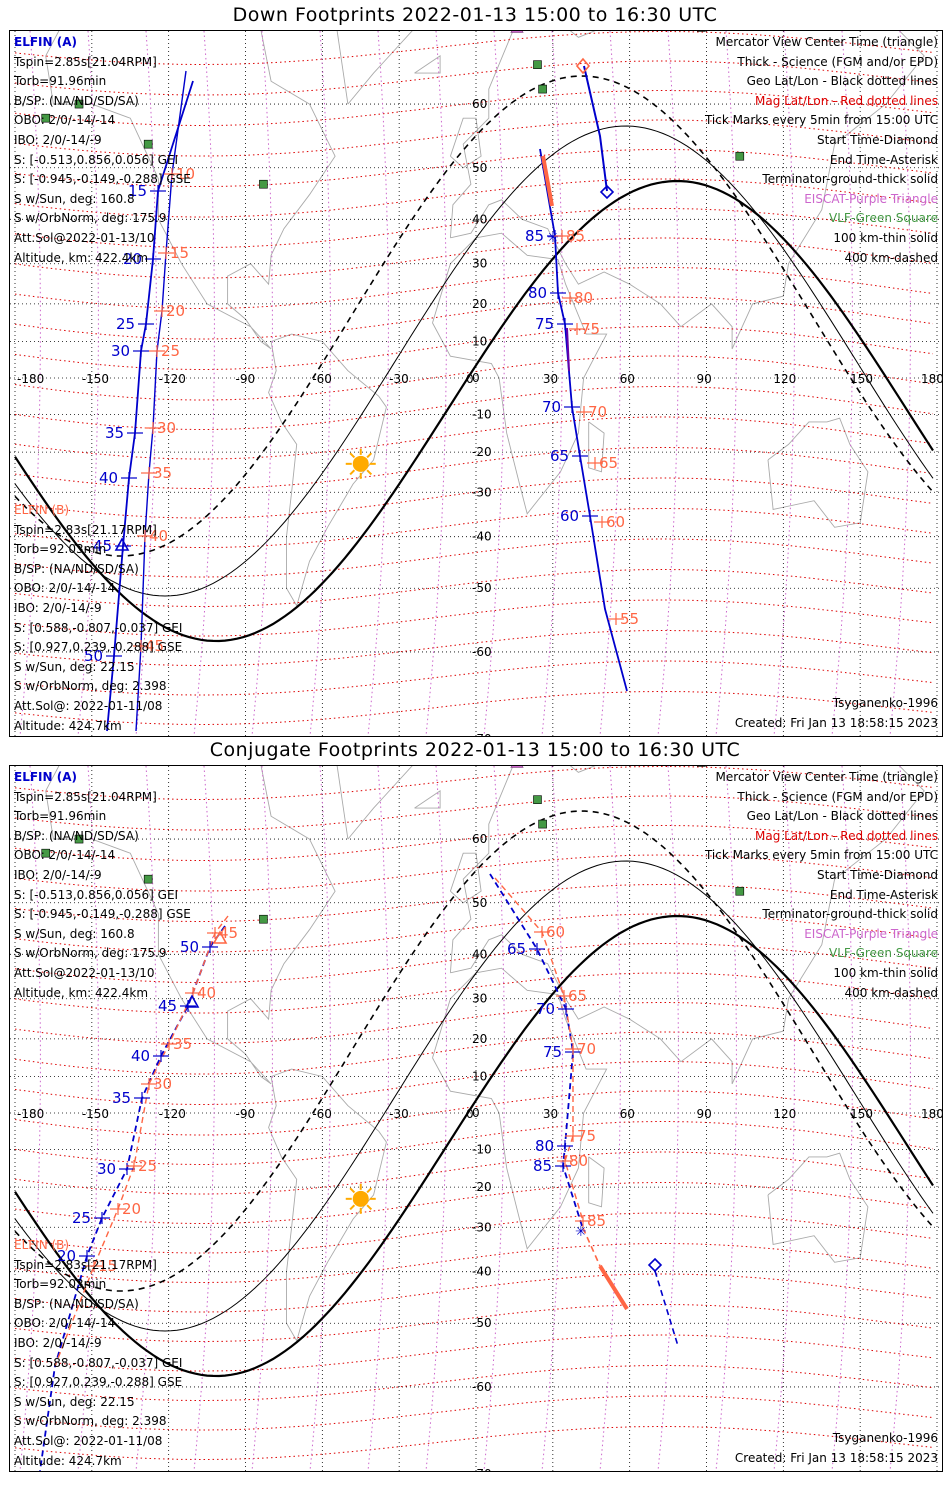 The width and height of the screenshot is (950, 1500). Describe the element at coordinates (517, 32) in the screenshot. I see `eiscat-triangle-icon` at that location.